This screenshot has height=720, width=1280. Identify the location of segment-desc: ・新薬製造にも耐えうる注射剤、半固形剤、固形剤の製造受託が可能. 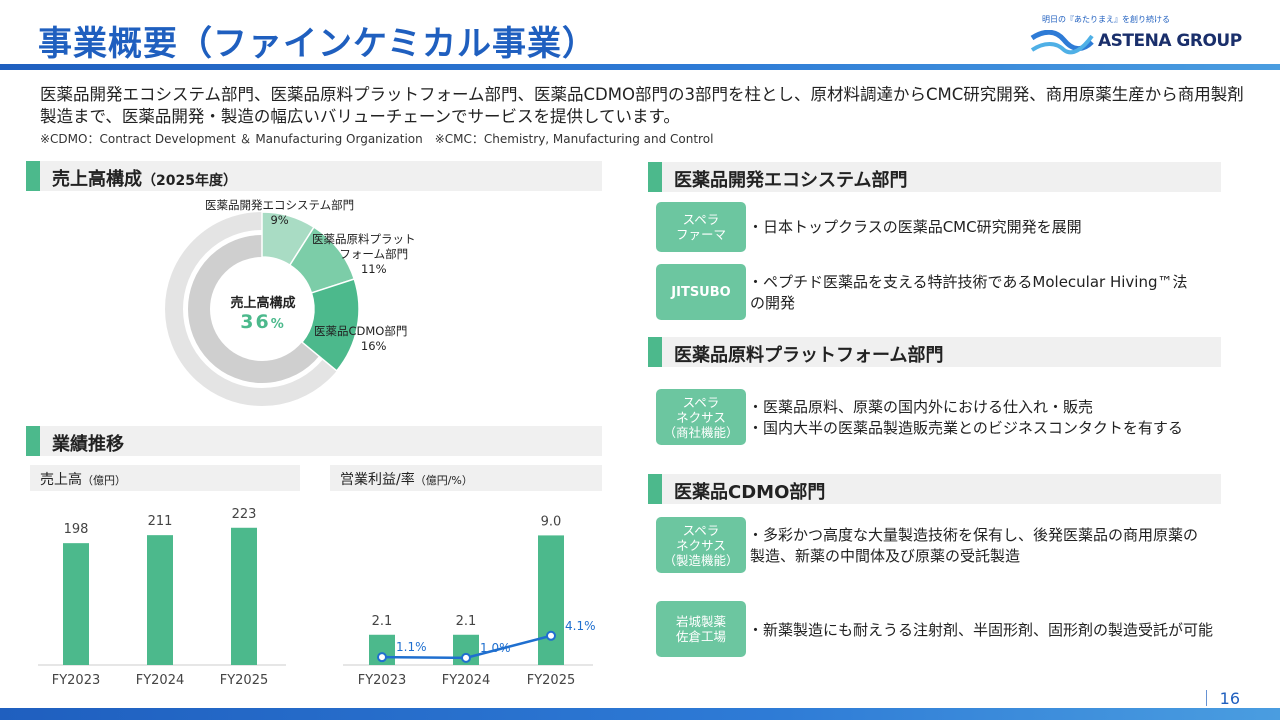
(981, 630).